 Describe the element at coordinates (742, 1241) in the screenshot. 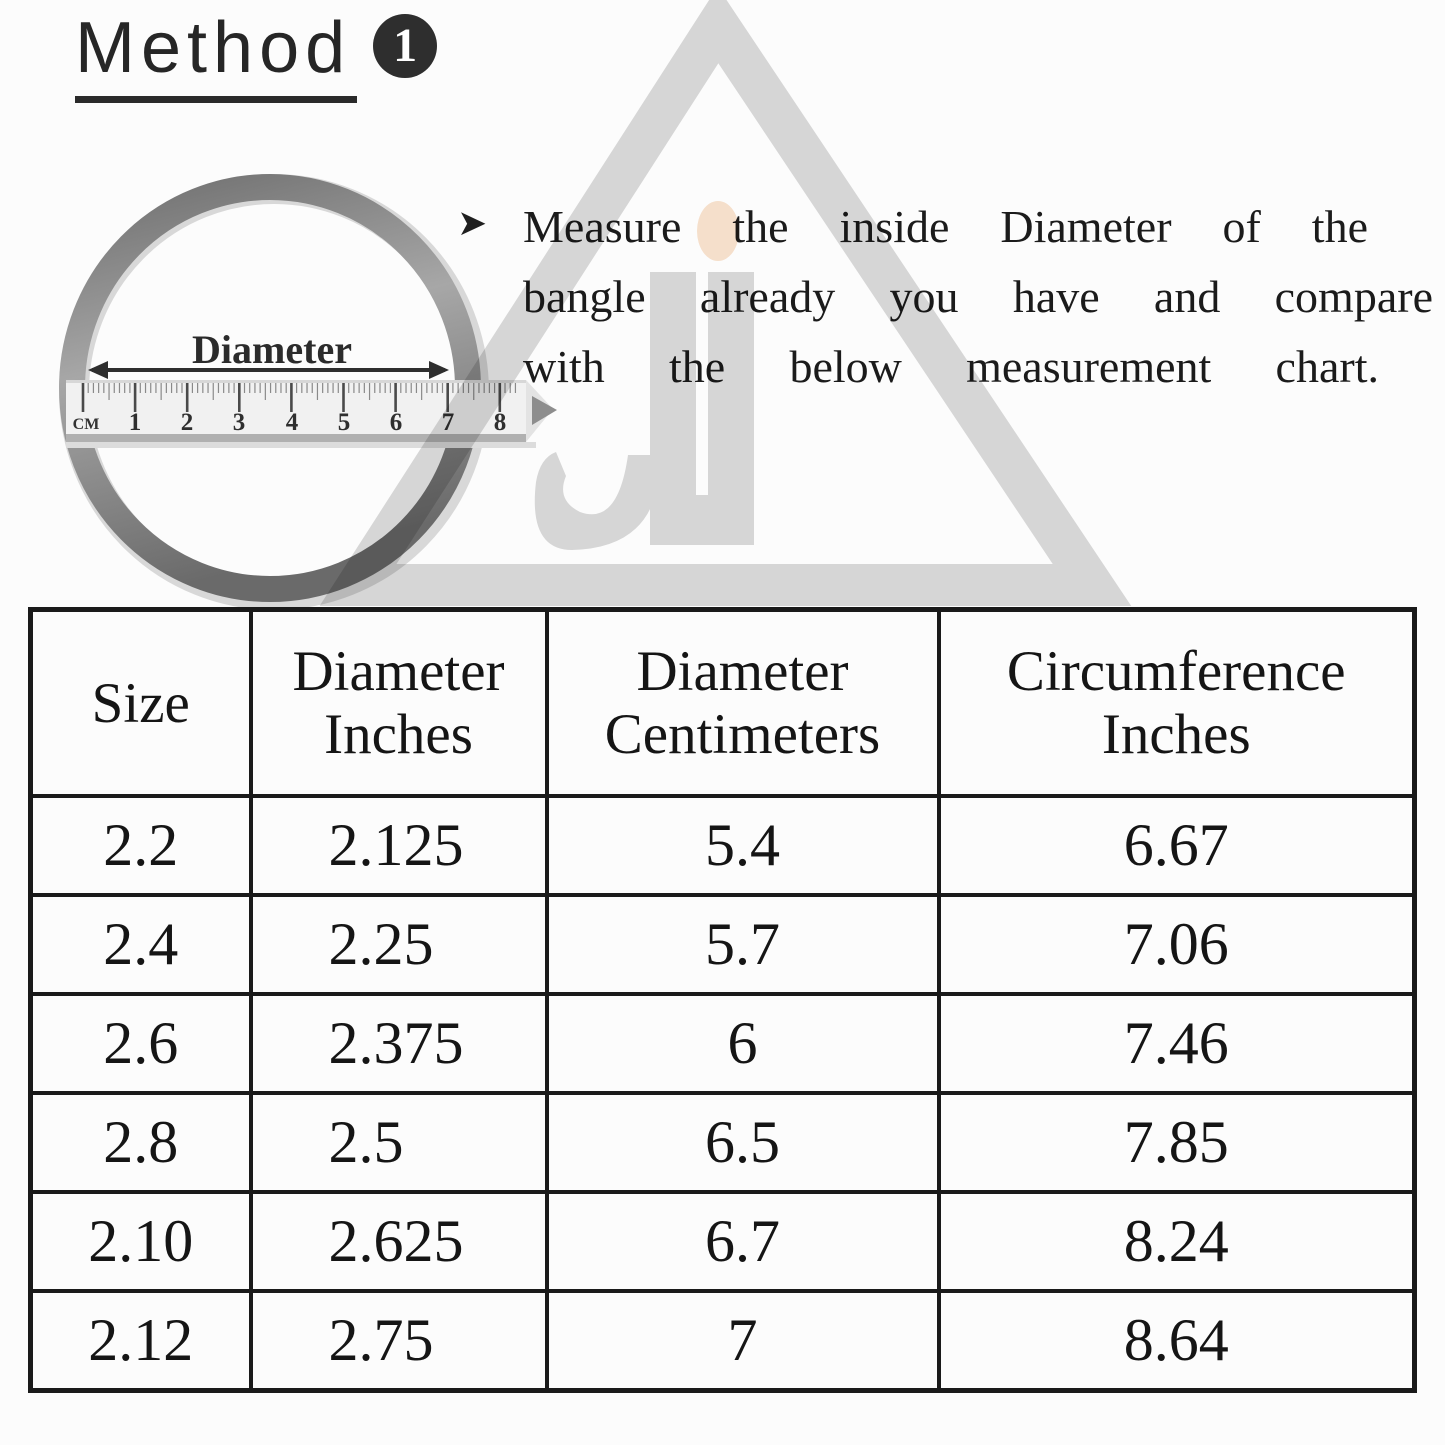

I see `cell-diameter-centimeters: 6.7` at that location.